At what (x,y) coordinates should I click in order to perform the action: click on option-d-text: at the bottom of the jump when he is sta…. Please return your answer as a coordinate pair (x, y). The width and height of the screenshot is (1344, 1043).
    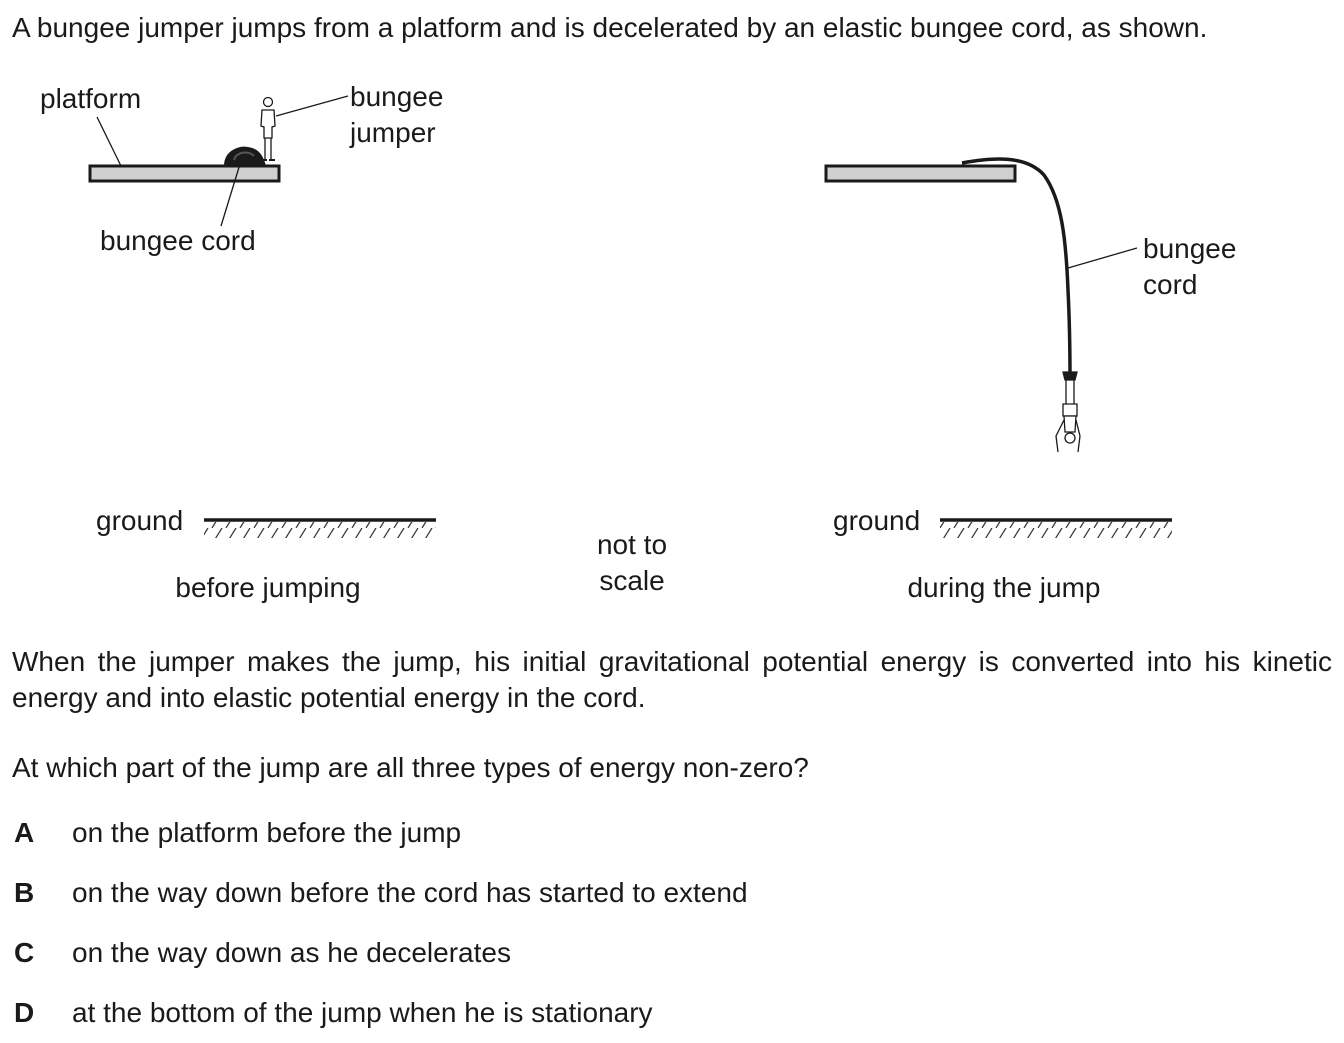
    Looking at the image, I should click on (362, 1012).